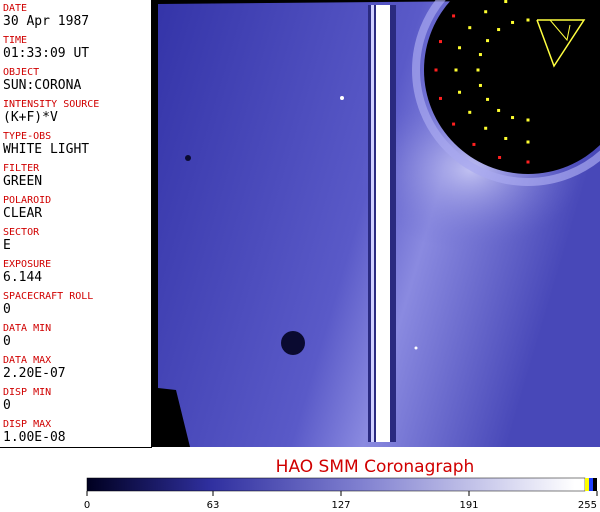  I want to click on field-label: EXPOSURE, so click(27, 264).